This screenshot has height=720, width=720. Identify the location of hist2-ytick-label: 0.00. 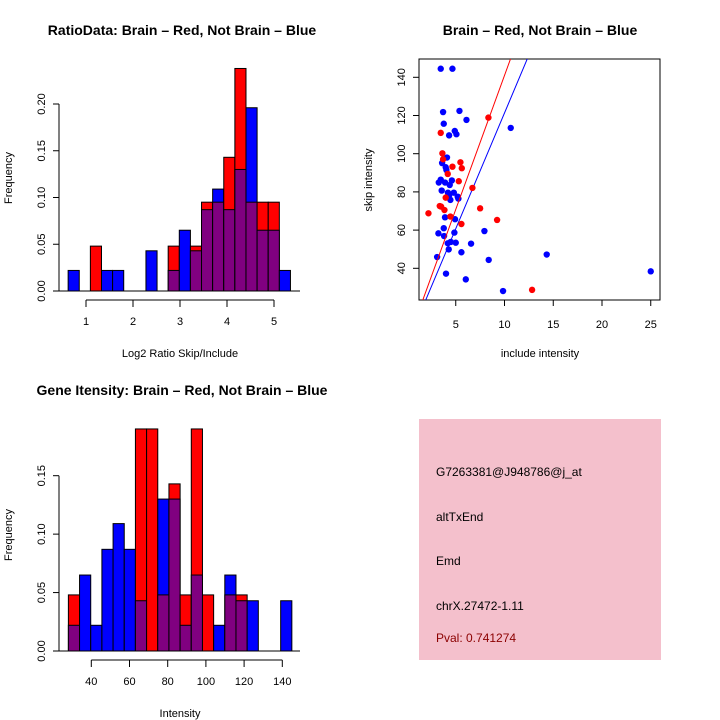
(42, 650).